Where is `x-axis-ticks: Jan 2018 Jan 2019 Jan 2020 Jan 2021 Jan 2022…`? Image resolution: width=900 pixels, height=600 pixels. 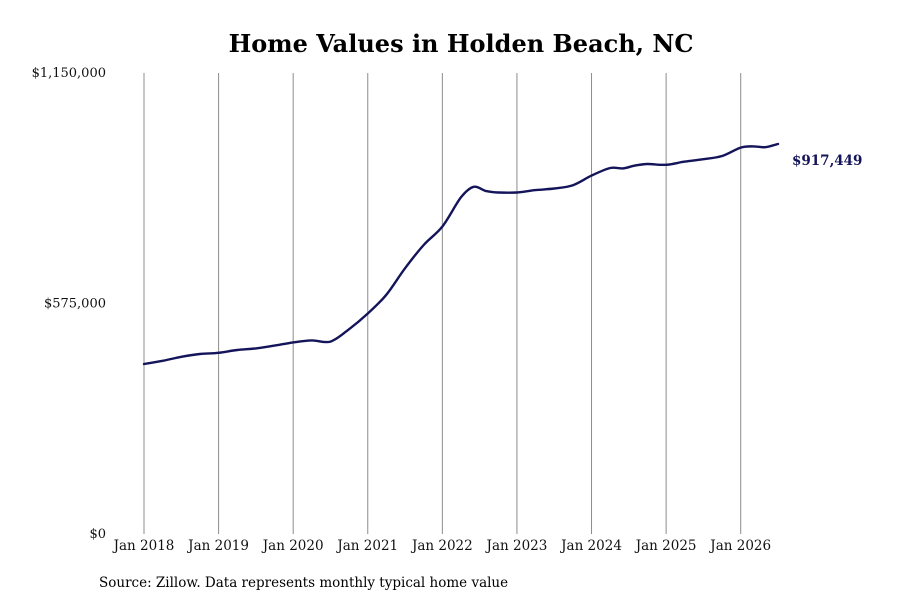 x-axis-ticks: Jan 2018 Jan 2019 Jan 2020 Jan 2021 Jan 2022… is located at coordinates (442, 546).